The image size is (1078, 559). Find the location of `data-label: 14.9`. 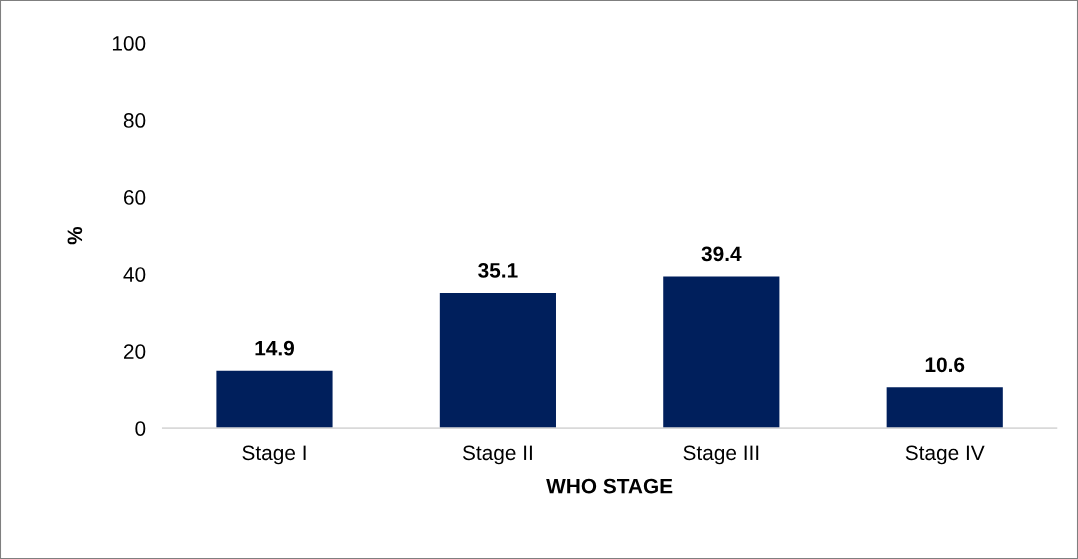

data-label: 14.9 is located at coordinates (274, 348).